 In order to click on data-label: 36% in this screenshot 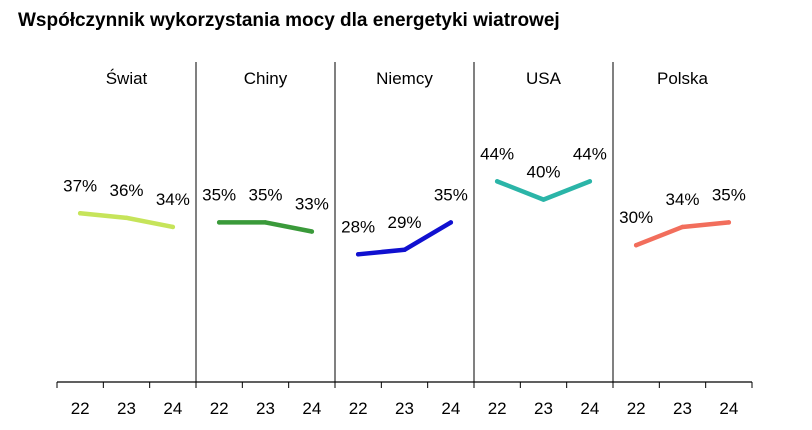, I will do `click(126, 190)`.